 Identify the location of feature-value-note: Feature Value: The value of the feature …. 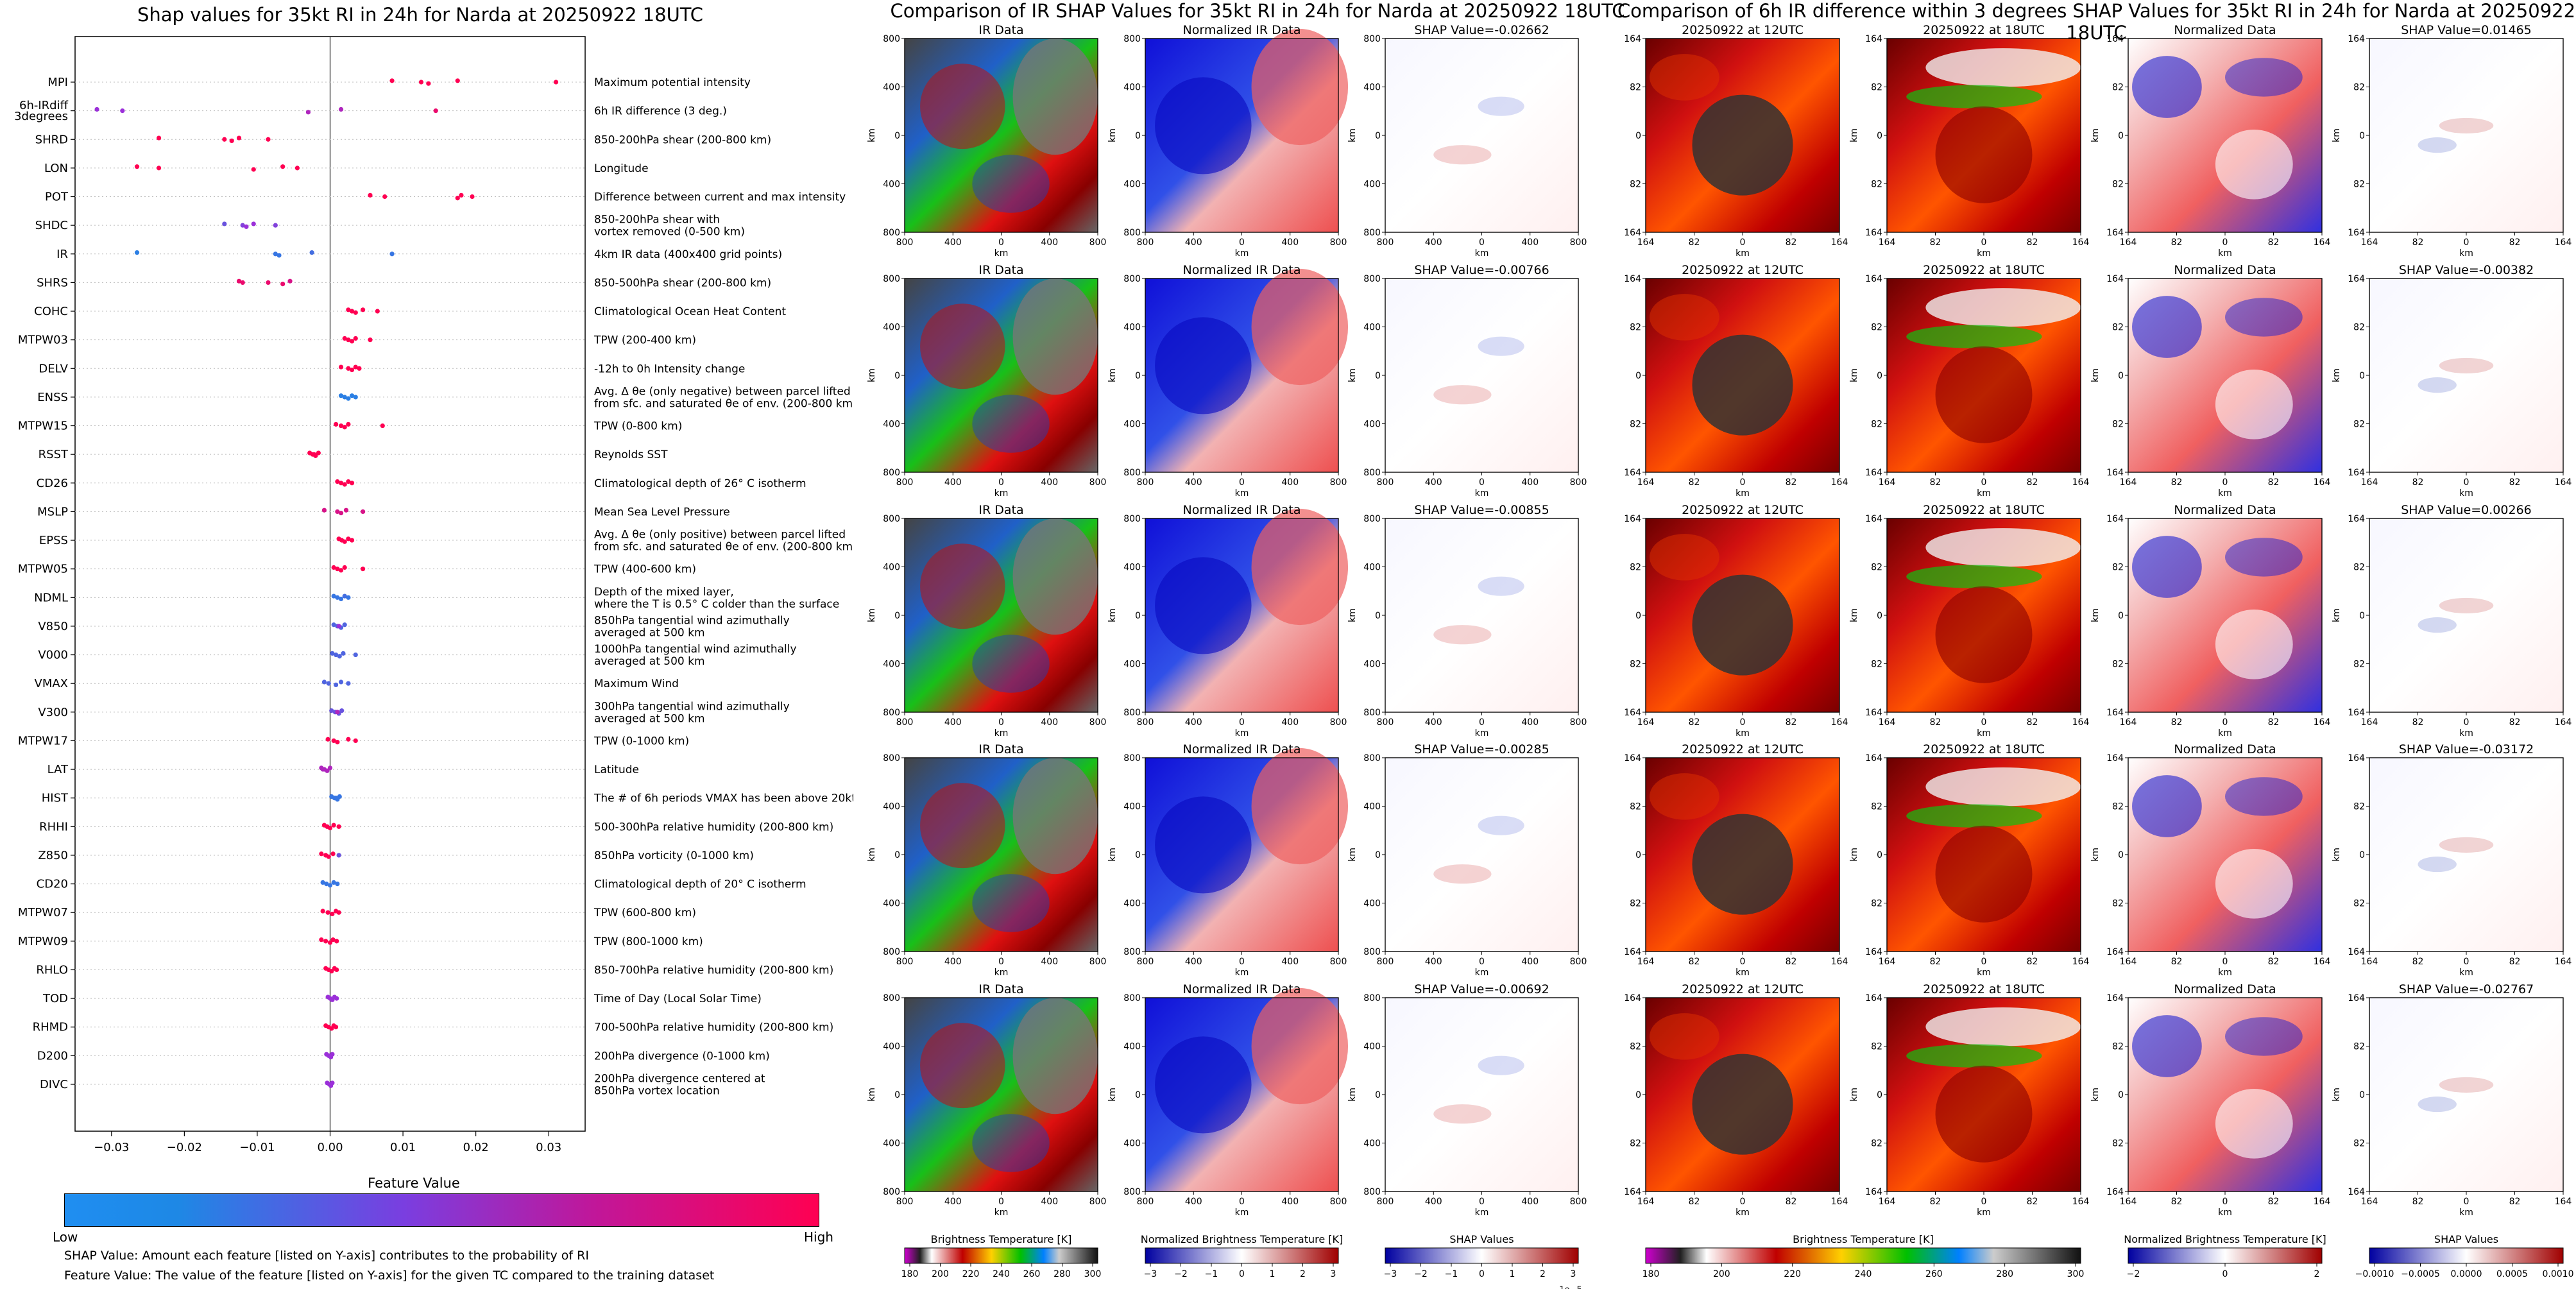
(389, 1275).